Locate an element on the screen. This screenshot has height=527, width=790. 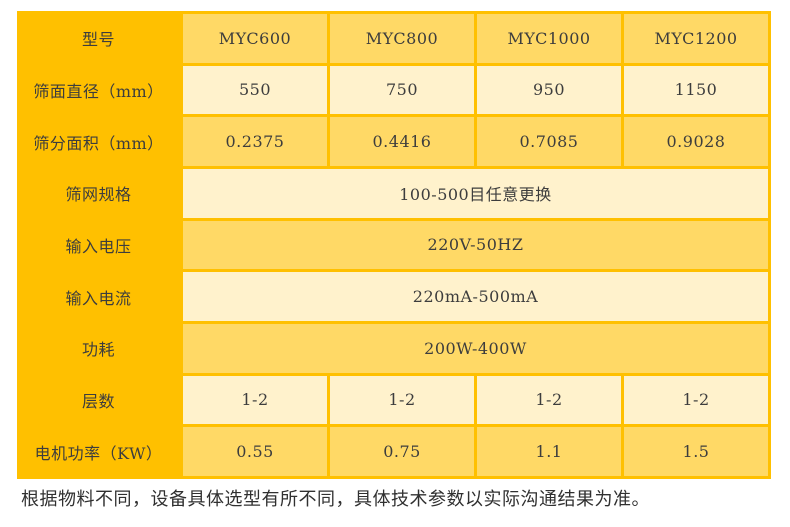
spec-label-input-voltage: 输入电压 is located at coordinates (98, 245).